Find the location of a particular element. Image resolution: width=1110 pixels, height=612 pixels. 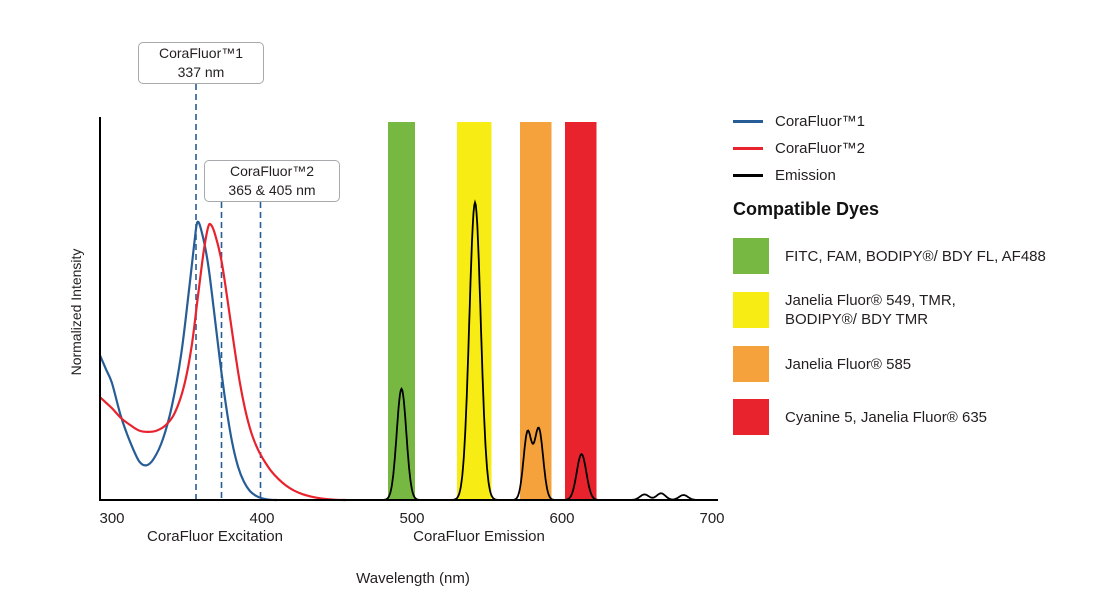

annotation-corafluor2-value: 365 & 405 nm is located at coordinates (272, 190).